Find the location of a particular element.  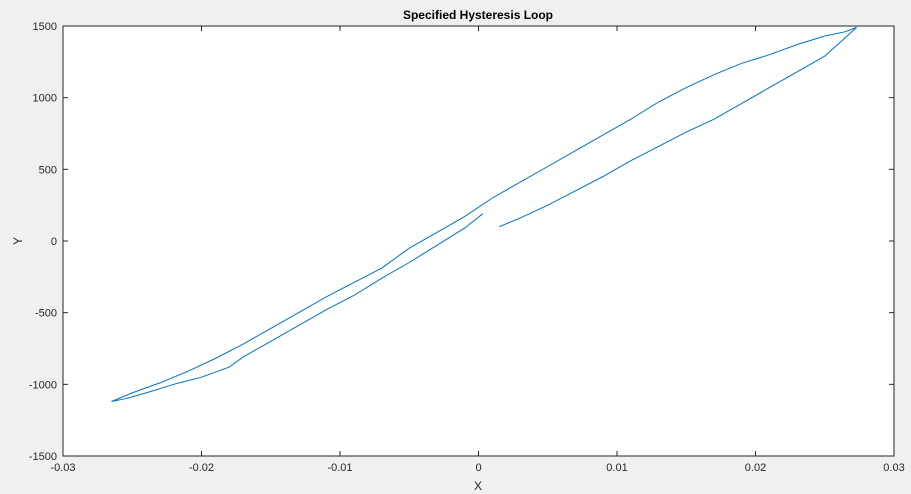

x-tick-label: -0.03 is located at coordinates (62, 468).